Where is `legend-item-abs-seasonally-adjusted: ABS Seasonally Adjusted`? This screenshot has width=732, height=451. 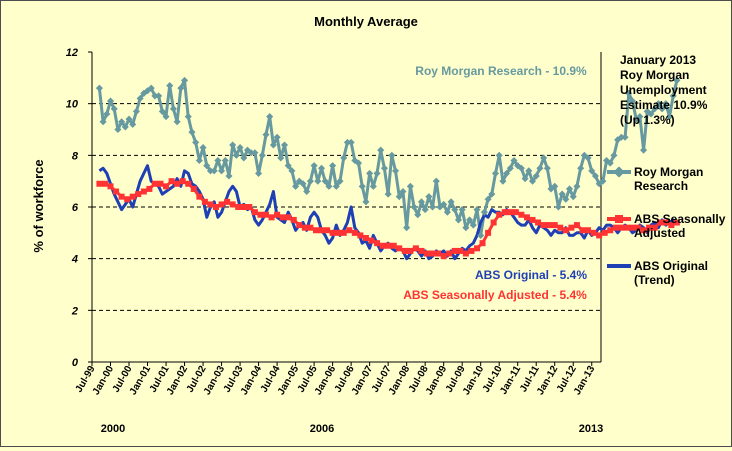
legend-item-abs-seasonally-adjusted: ABS Seasonally Adjusted is located at coordinates (666, 226).